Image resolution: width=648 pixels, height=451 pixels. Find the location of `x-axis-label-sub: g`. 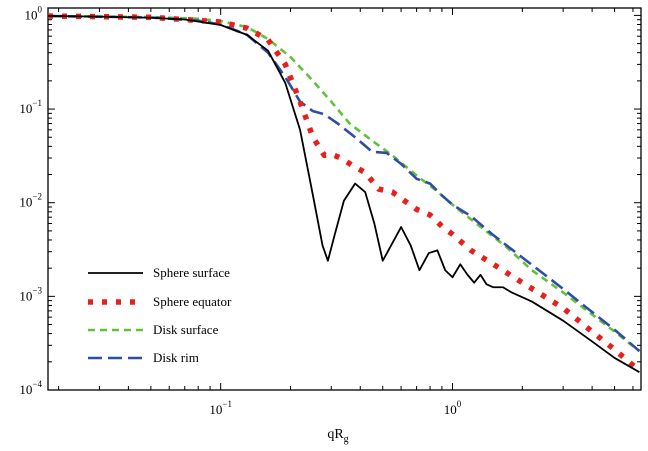

x-axis-label-sub: g is located at coordinates (346, 439).